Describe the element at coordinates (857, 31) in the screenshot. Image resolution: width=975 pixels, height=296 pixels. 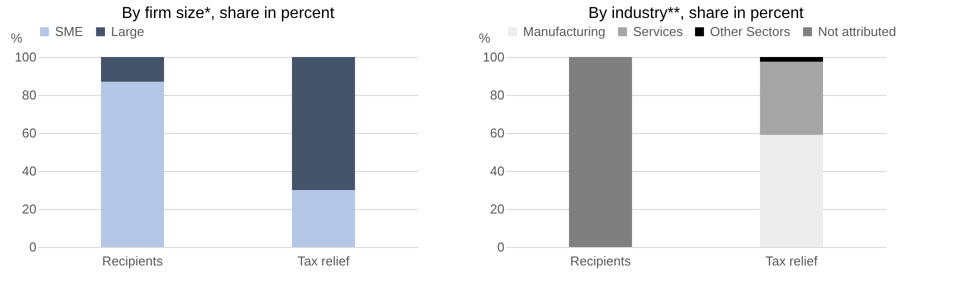
I see `legend-label: Not attributed` at that location.